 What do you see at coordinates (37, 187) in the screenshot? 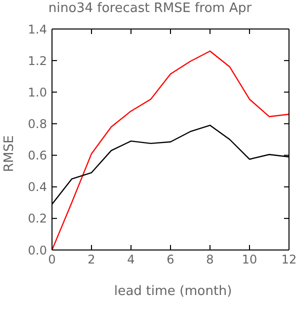
I see `y-tick-label: 0.4` at bounding box center [37, 187].